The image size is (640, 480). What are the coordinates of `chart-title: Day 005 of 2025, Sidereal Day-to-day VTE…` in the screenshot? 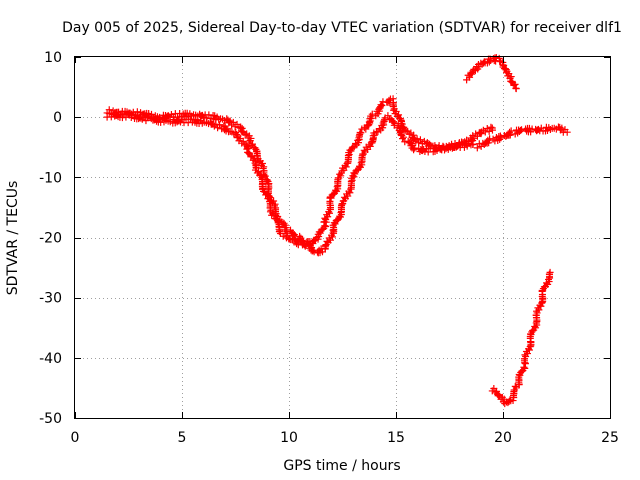 It's located at (342, 28).